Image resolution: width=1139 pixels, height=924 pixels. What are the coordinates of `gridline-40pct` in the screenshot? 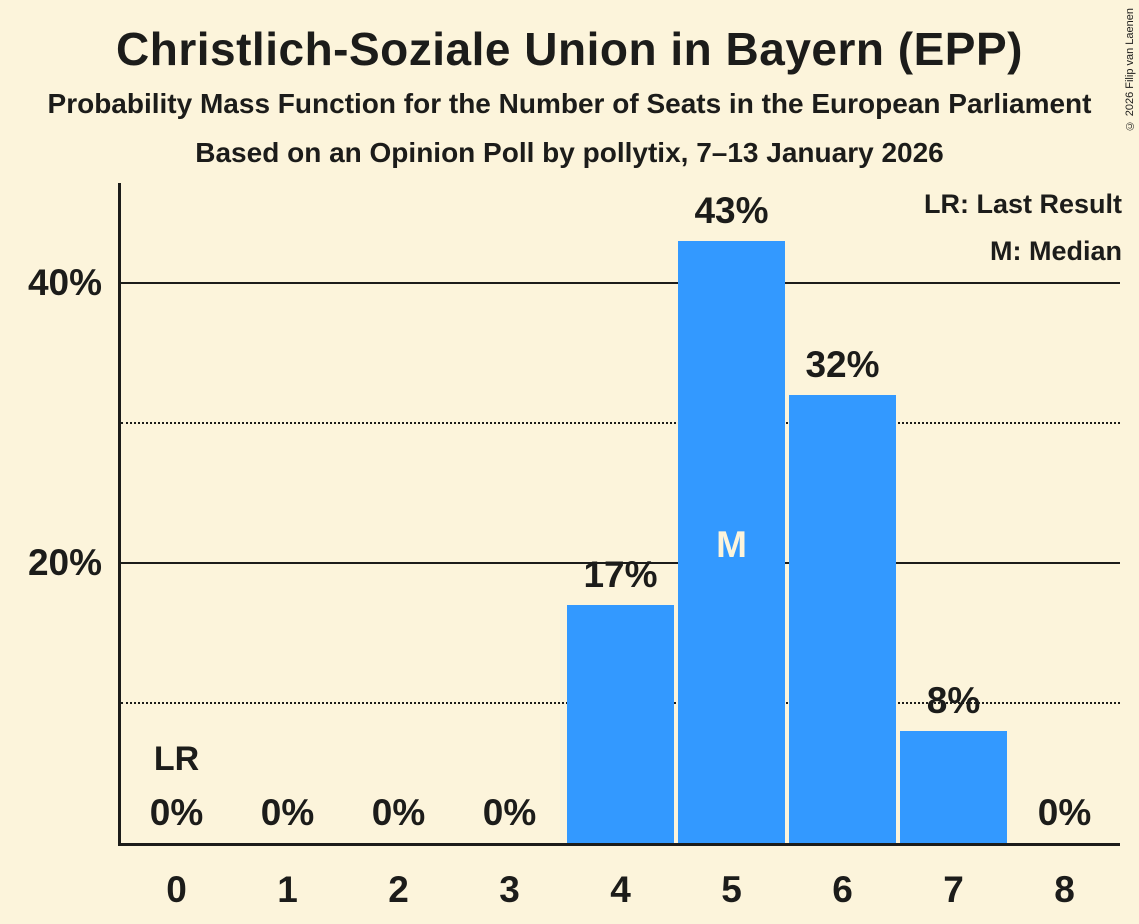 It's located at (620, 283).